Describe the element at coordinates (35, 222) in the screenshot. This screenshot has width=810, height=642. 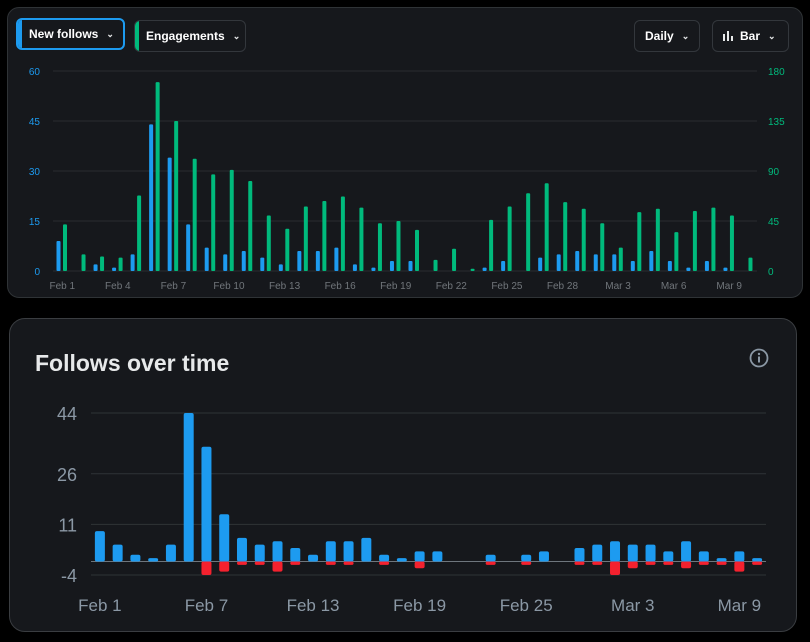
I see `y-left-tick-label: 15` at that location.